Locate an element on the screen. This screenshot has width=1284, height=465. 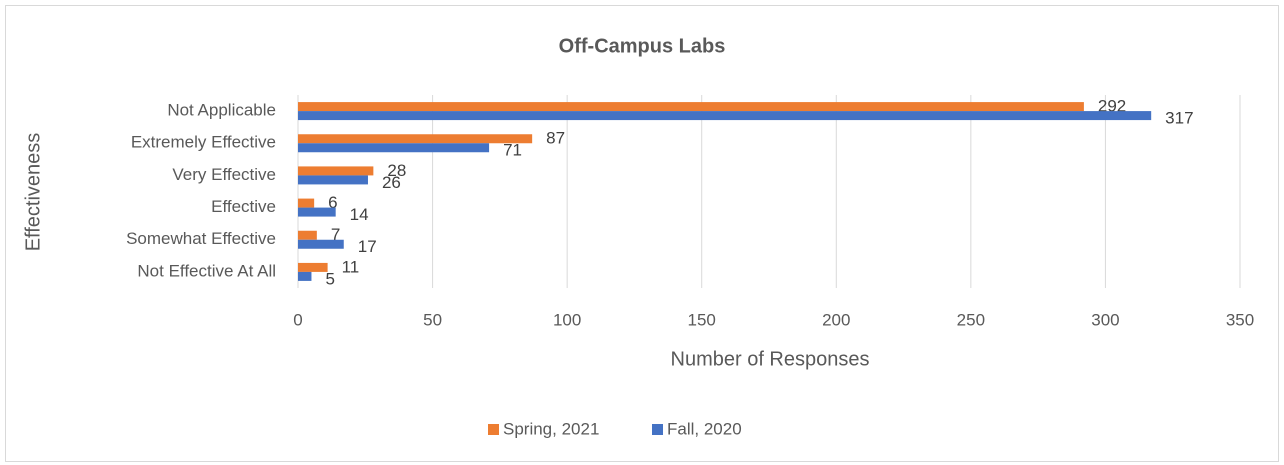
data-label: 292 is located at coordinates (1112, 106).